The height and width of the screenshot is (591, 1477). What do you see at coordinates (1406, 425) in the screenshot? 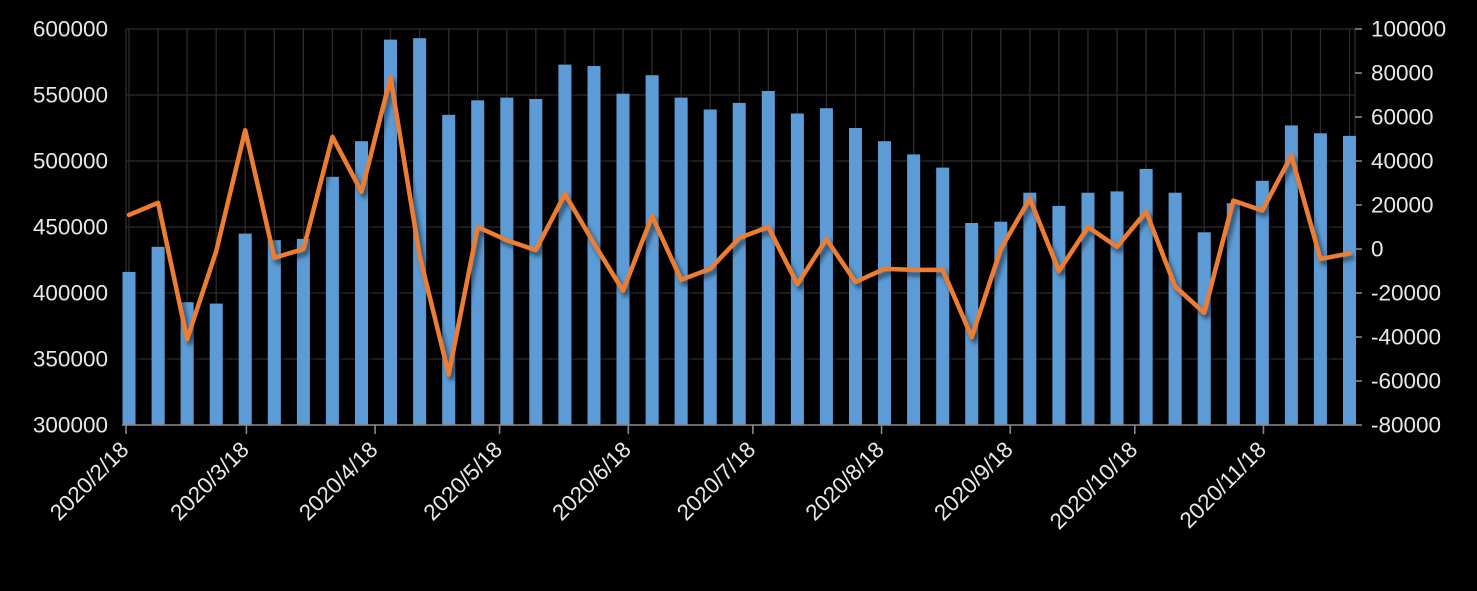
I see `right-axis-tick-label: -80000` at bounding box center [1406, 425].